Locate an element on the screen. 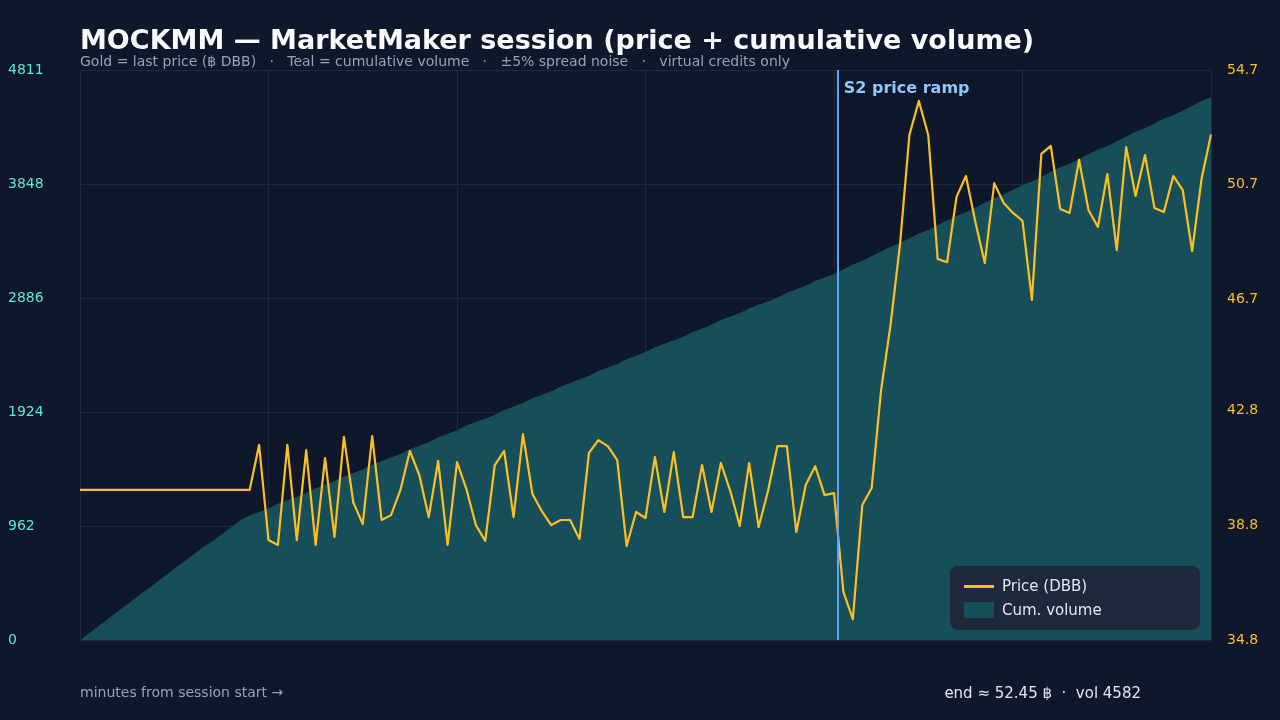 Image resolution: width=1280 pixels, height=720 pixels. y-tick-label: 1924 is located at coordinates (26, 410).